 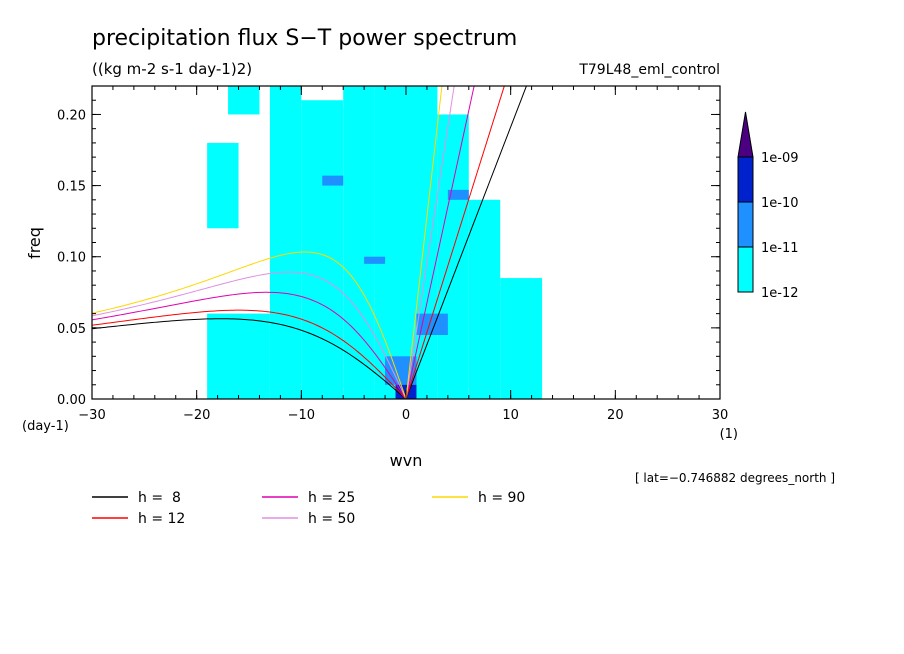 What do you see at coordinates (308, 508) in the screenshot?
I see `curve-legend: h = 8 h = 12 h = 25 h = 50 h = 90` at bounding box center [308, 508].